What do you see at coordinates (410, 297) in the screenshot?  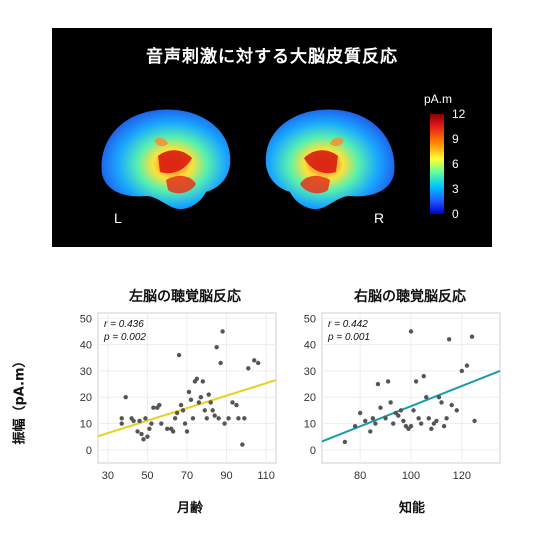 I see `right-chart-title: 右脳の聴覚脳反応` at bounding box center [410, 297].